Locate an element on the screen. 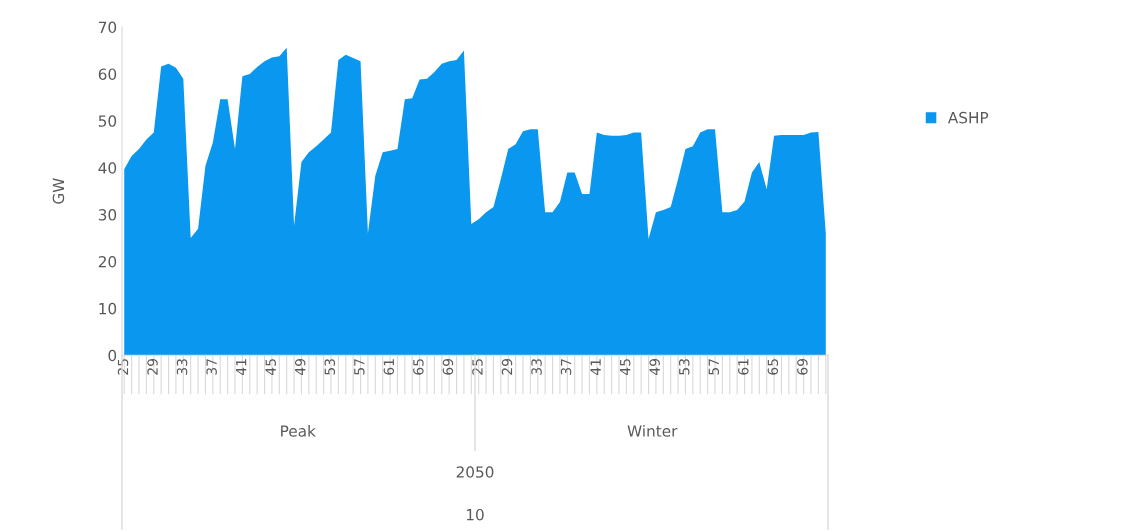 This screenshot has width=1135, height=531. text: Winter is located at coordinates (652, 430).